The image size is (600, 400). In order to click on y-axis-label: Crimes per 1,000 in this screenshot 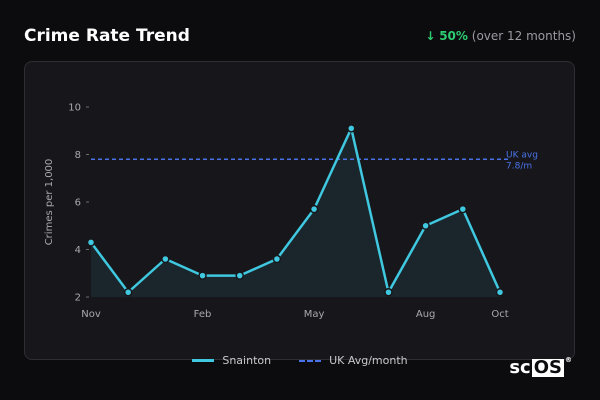, I will do `click(49, 202)`.